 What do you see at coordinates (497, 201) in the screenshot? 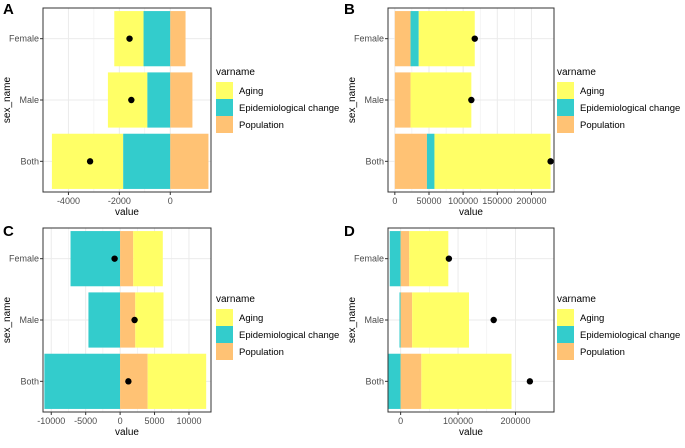
I see `x-tick-label: 150000` at bounding box center [497, 201].